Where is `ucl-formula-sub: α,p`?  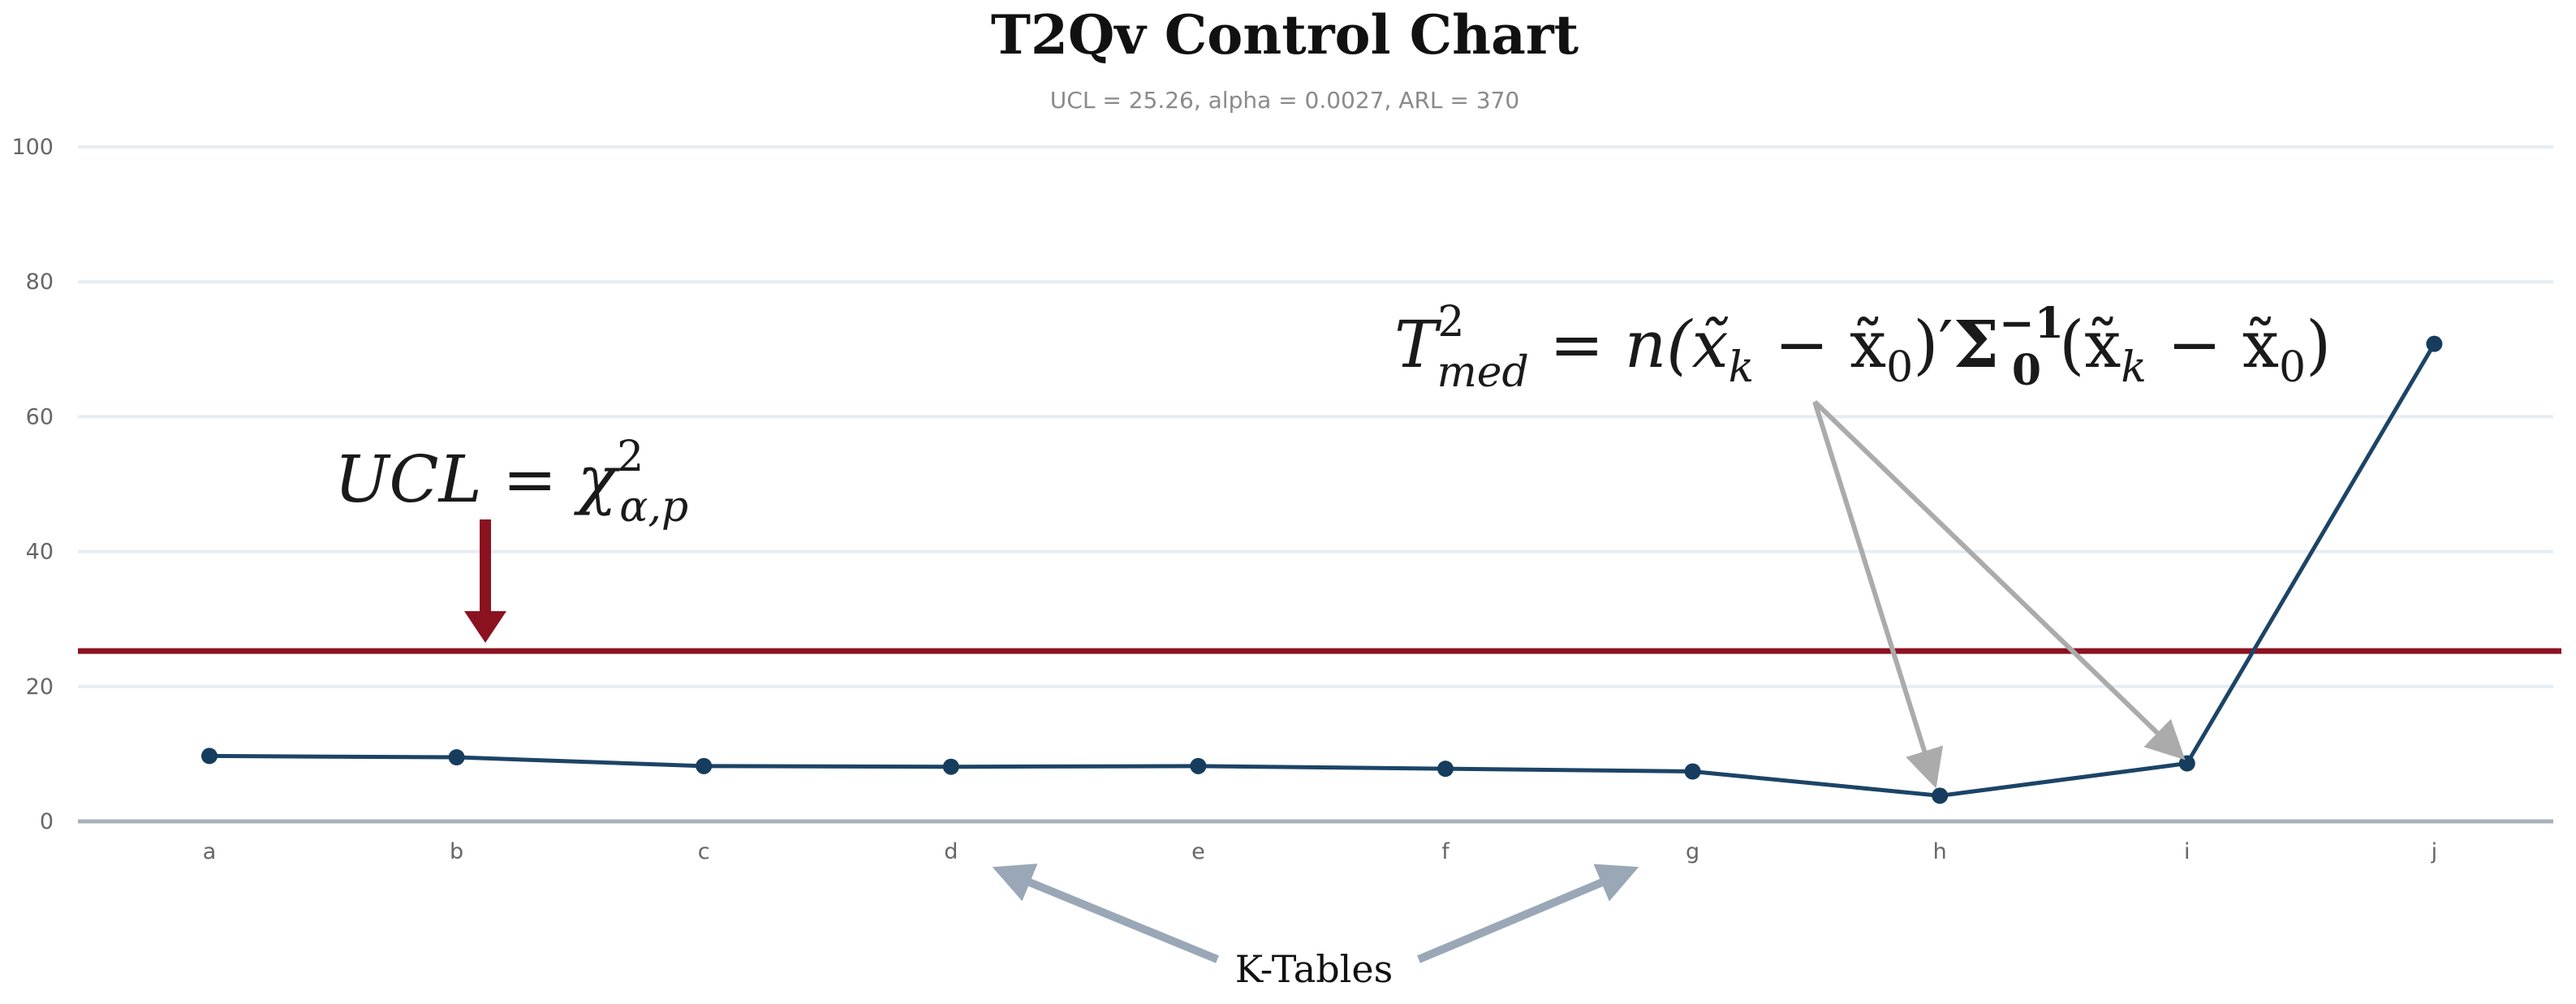 ucl-formula-sub: α,p is located at coordinates (654, 507).